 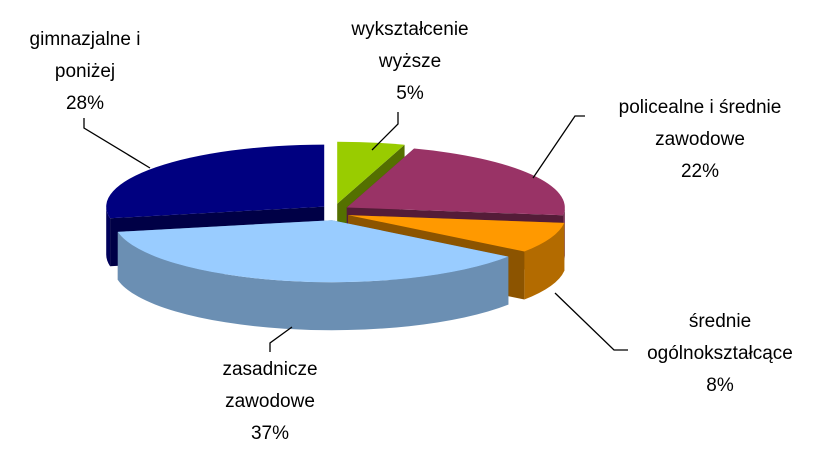 What do you see at coordinates (700, 123) in the screenshot?
I see `category-label: policealne i średnie zawodowe` at bounding box center [700, 123].